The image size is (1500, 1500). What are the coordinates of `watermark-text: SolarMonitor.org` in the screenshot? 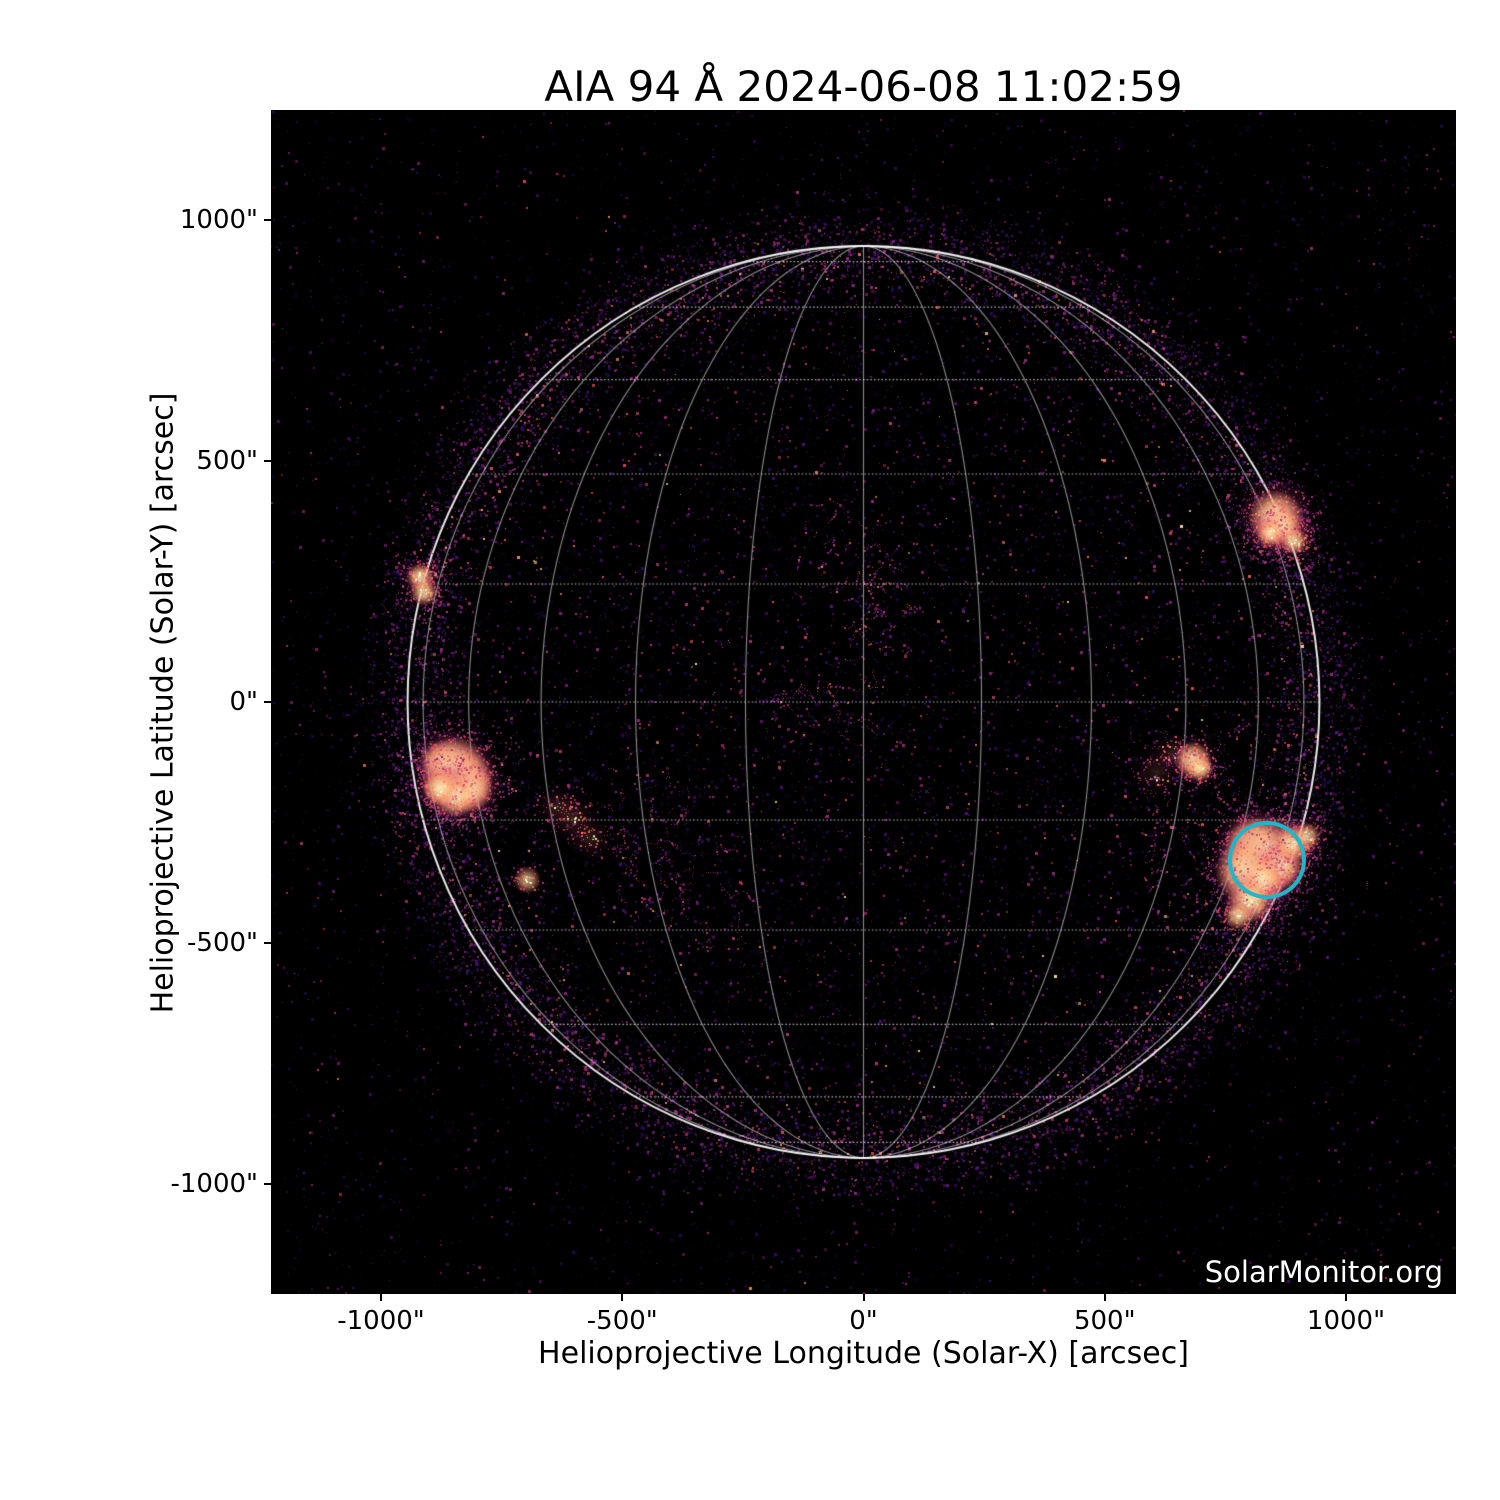 It's located at (1323, 1272).